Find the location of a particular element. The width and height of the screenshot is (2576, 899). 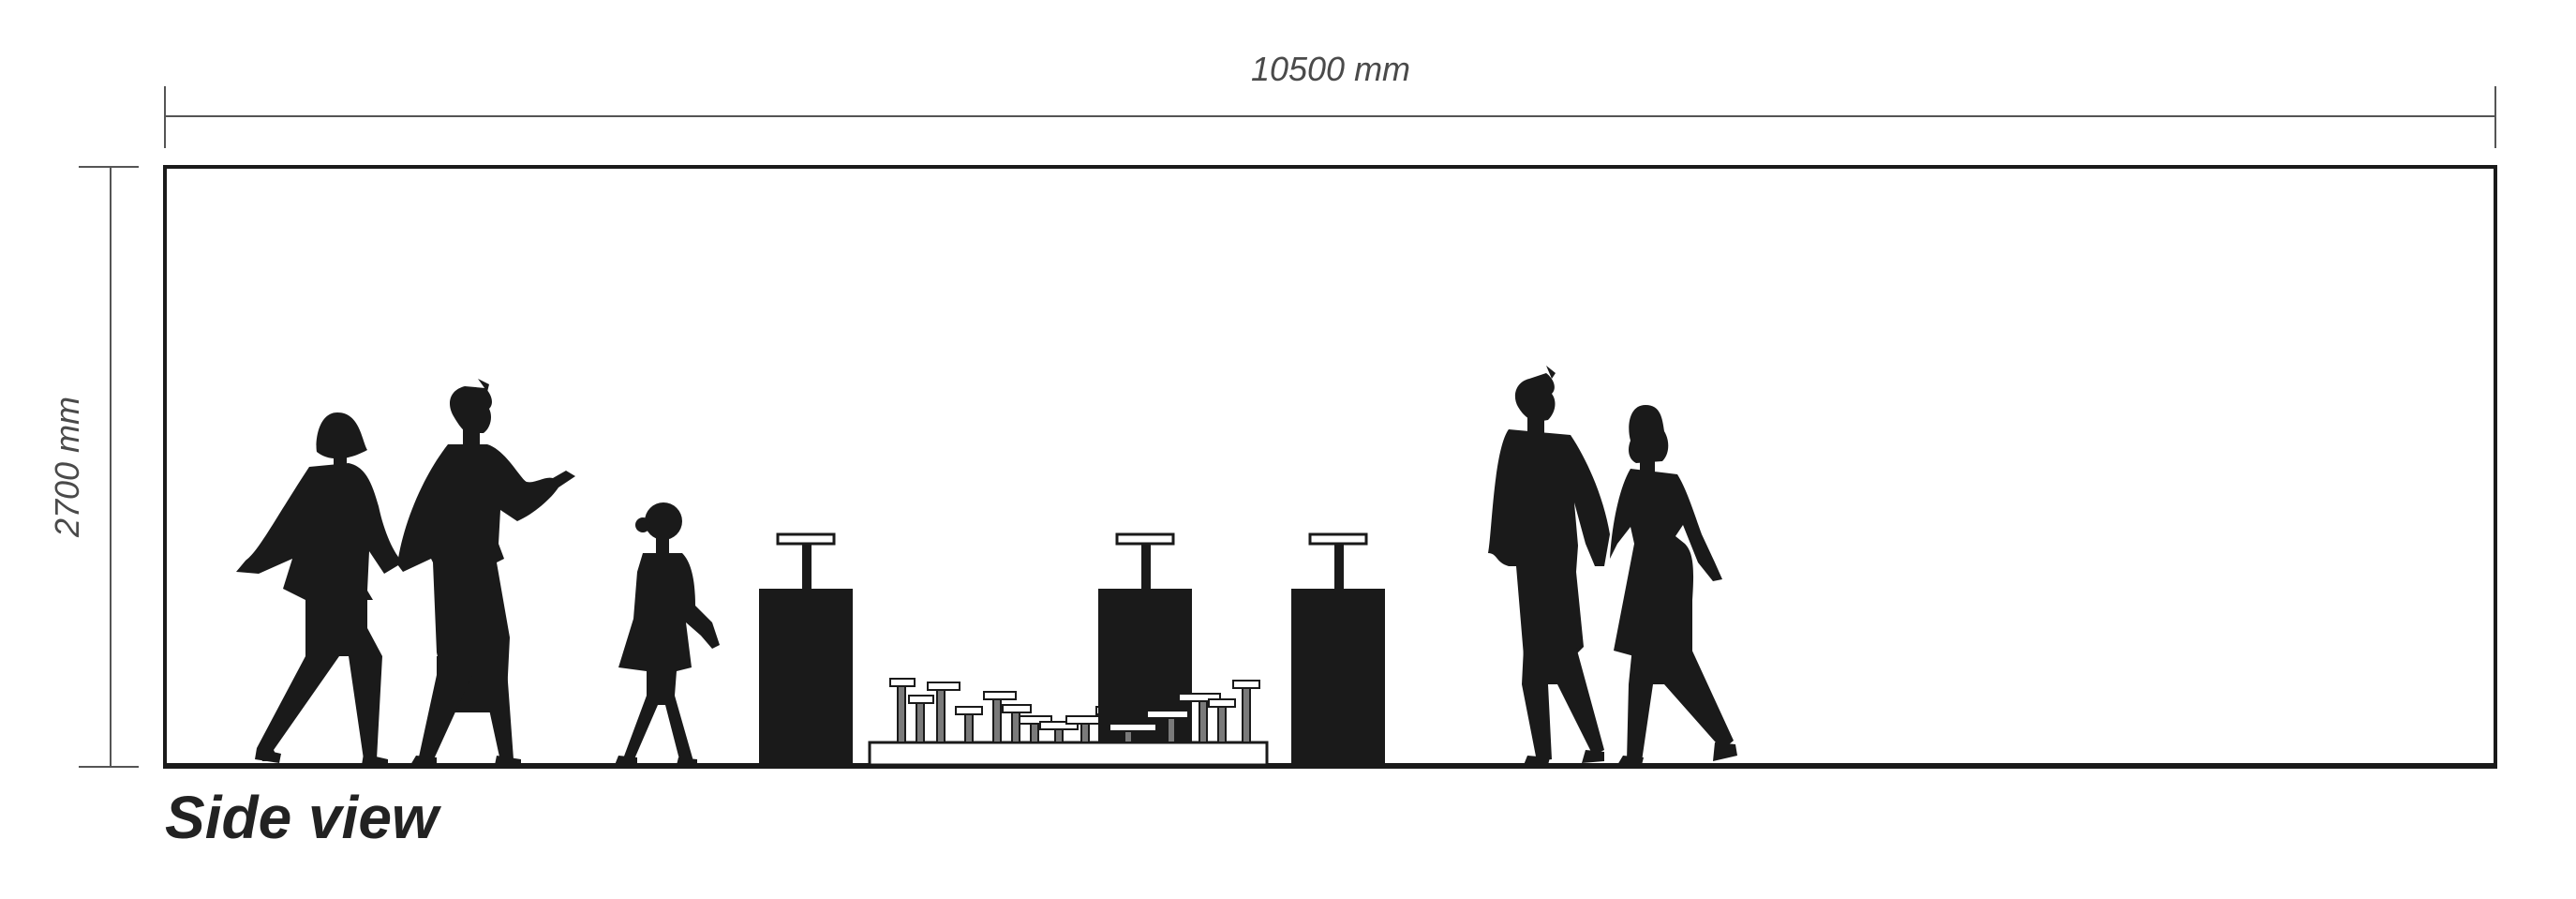

person-woman-left is located at coordinates (319, 588).